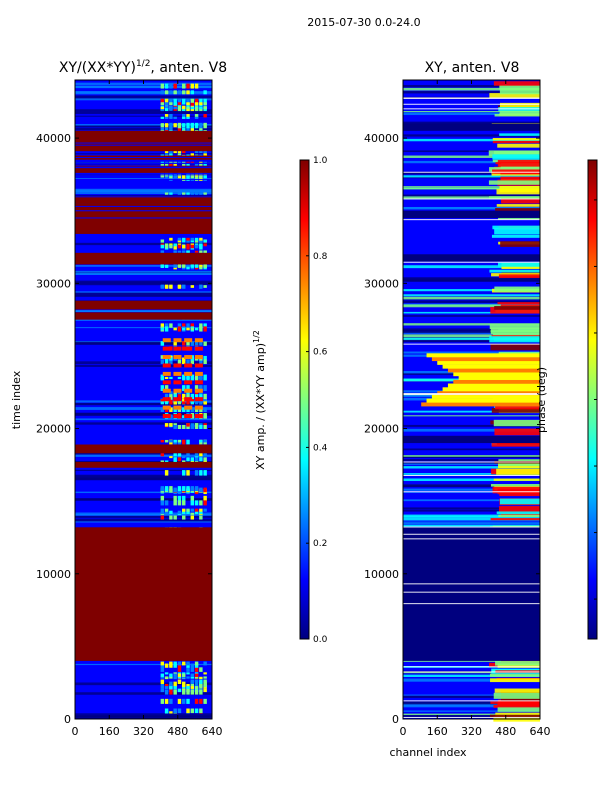 This screenshot has width=600, height=800. Describe the element at coordinates (143, 258) in the screenshot. I see `heatmap1-saturated-block` at that location.